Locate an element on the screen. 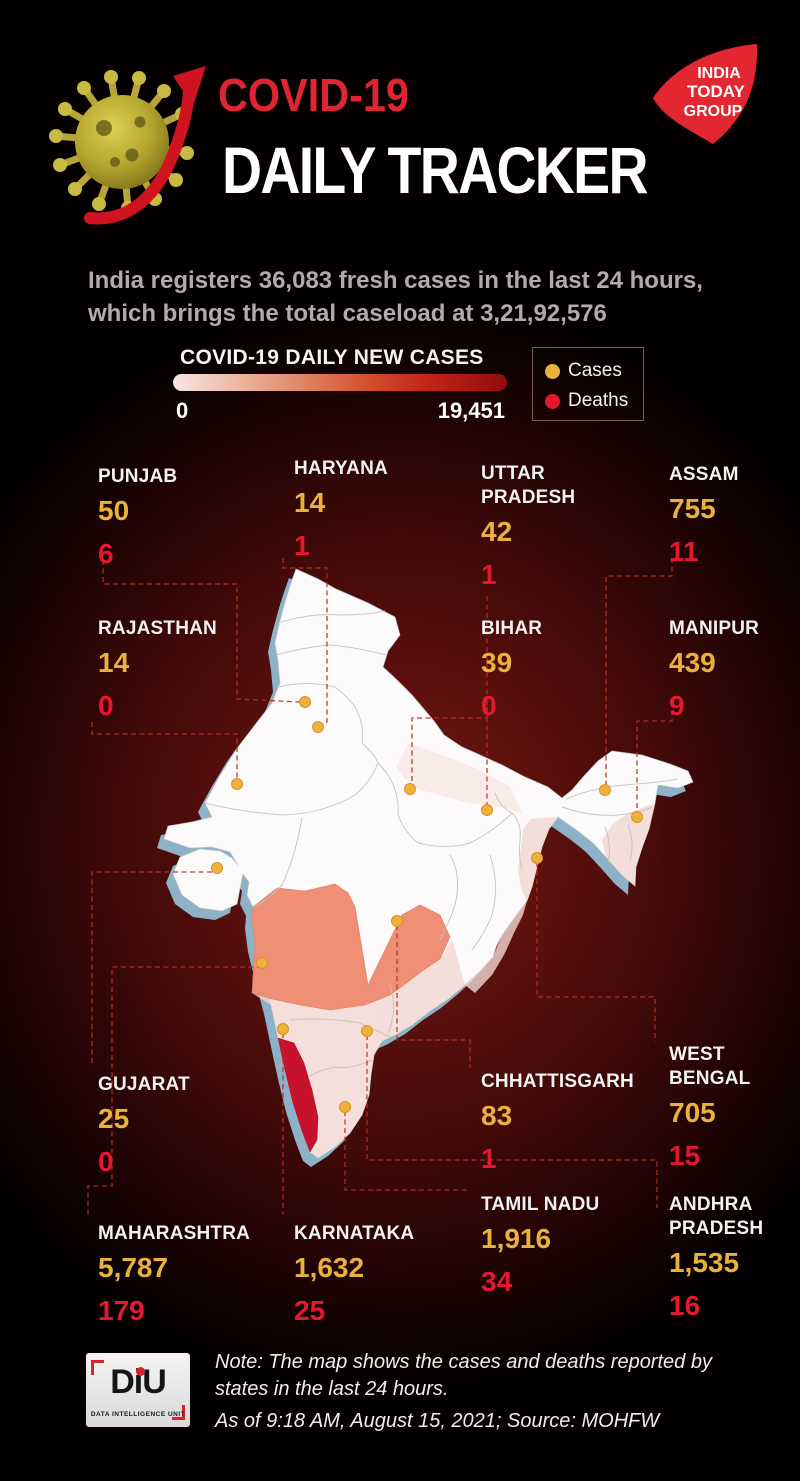 The width and height of the screenshot is (800, 1481). state-block-rajasthan: RAJASTHAN 14 0 is located at coordinates (157, 668).